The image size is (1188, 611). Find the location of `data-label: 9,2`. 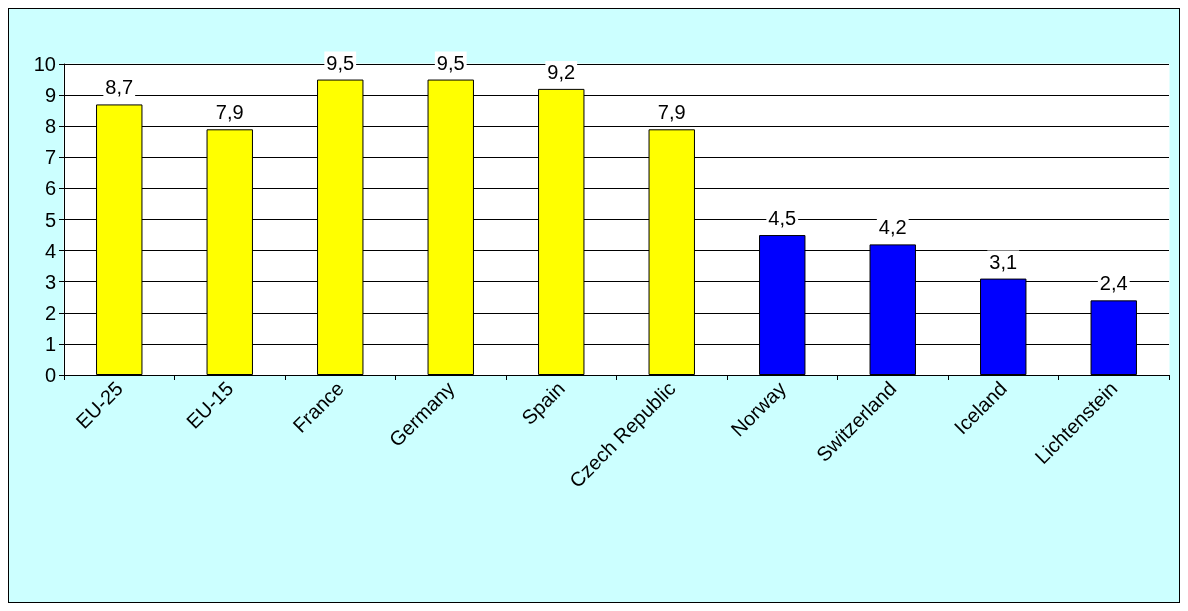

data-label: 9,2 is located at coordinates (561, 71).